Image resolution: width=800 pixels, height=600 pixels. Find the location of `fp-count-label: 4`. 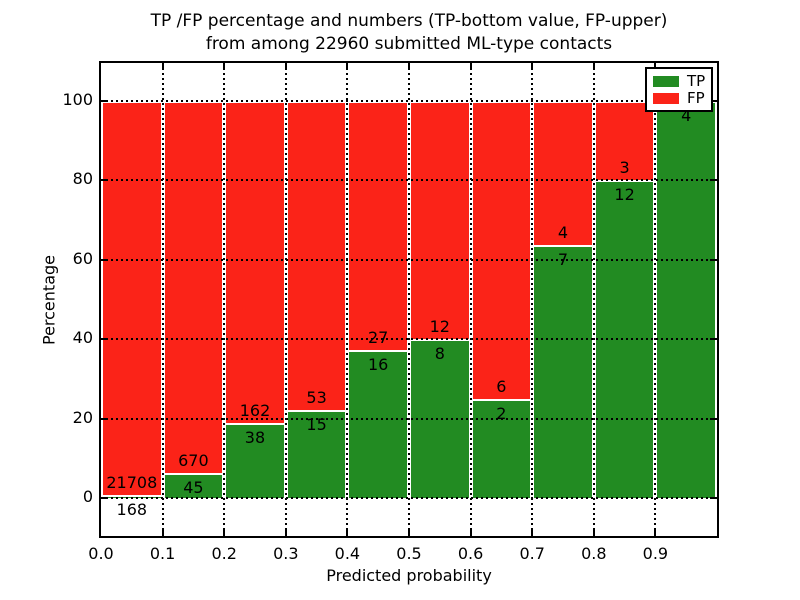

fp-count-label: 4 is located at coordinates (563, 233).